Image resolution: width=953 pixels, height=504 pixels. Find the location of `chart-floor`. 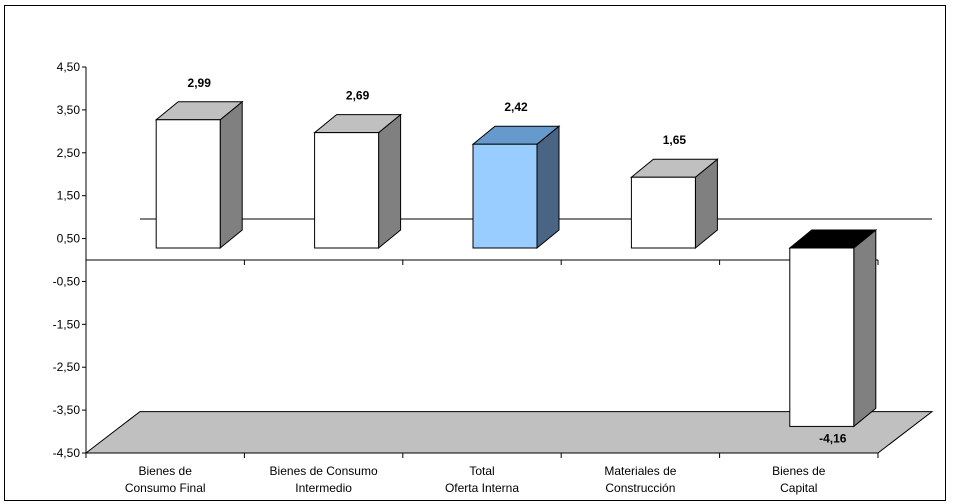

chart-floor is located at coordinates (509, 432).